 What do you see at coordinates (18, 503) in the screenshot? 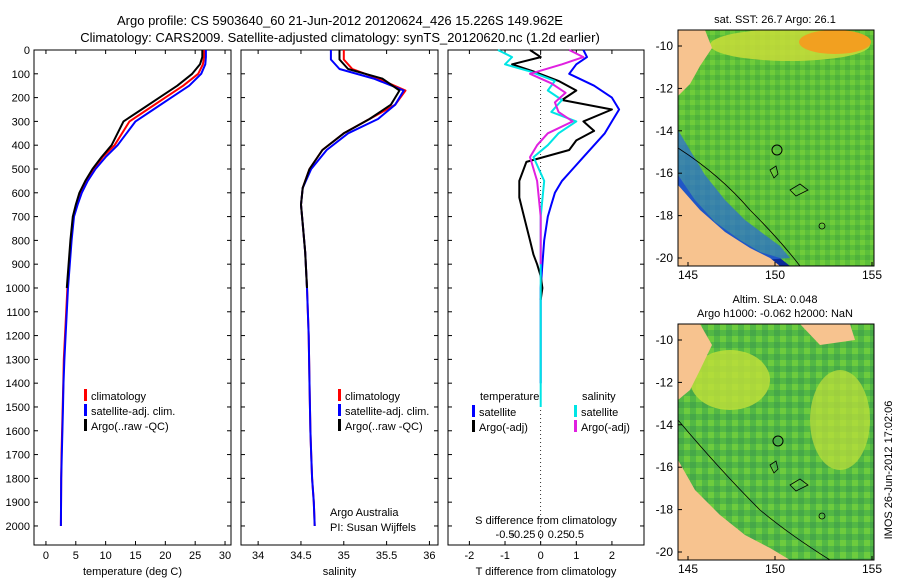
I see `depth-tick-label: 1900` at bounding box center [18, 503].